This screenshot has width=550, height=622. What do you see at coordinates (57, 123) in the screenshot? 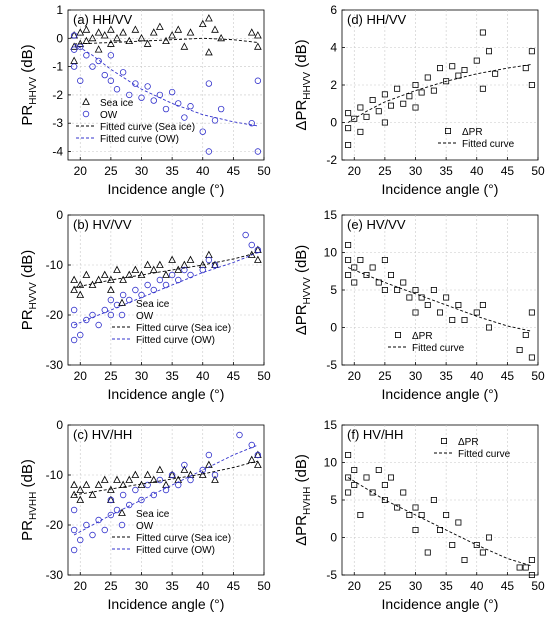
I see `y-tick-label: -3` at bounding box center [57, 123].